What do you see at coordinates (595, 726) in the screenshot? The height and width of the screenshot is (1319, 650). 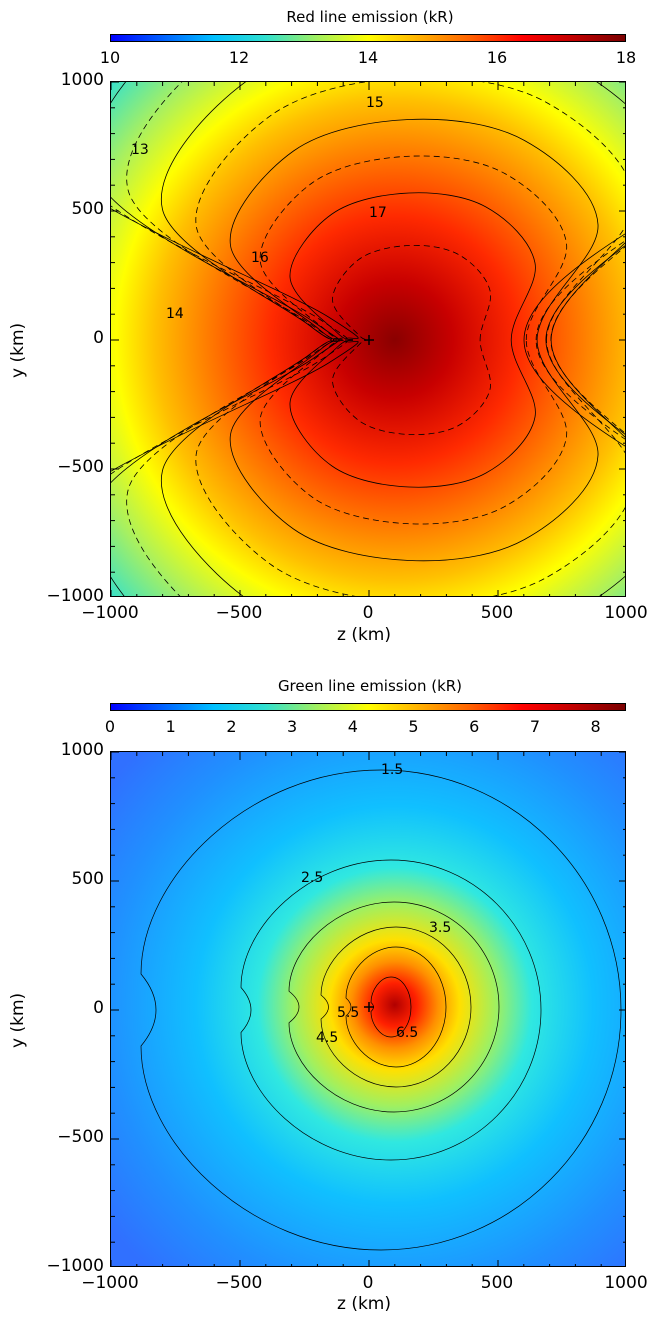 I see `colorbar-tick-label: 8` at bounding box center [595, 726].